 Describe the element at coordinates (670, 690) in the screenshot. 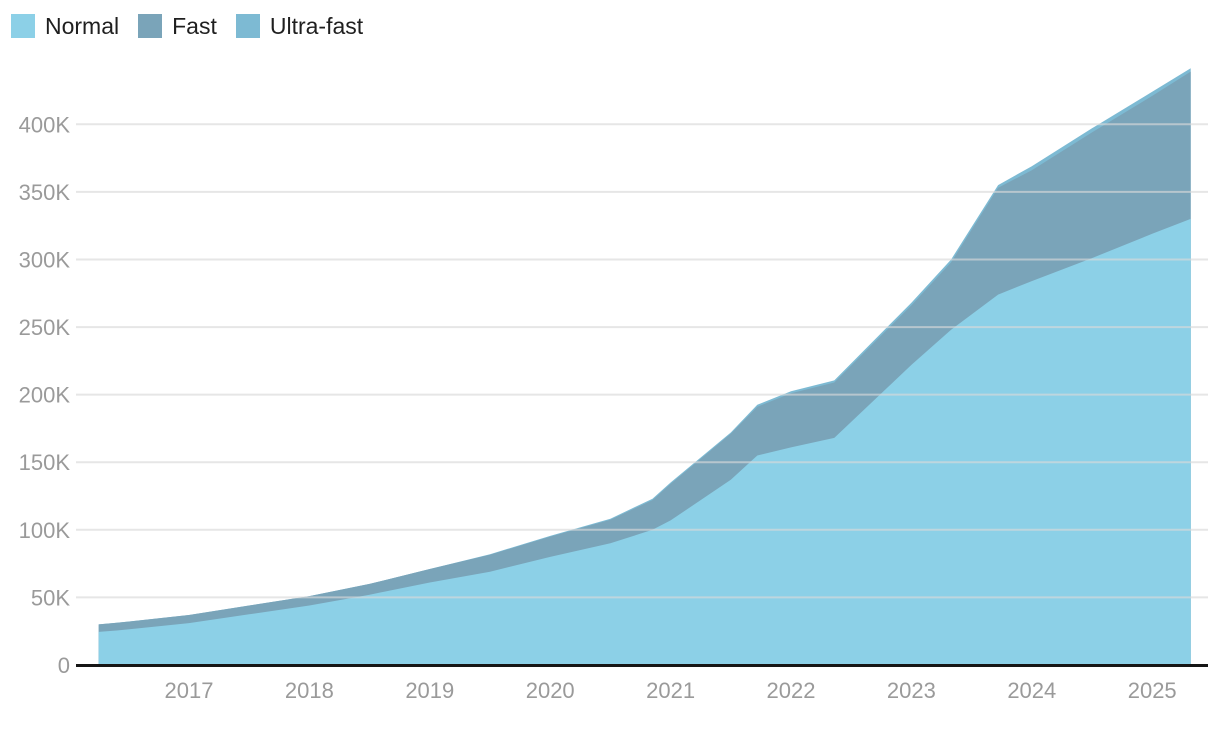

I see `x-tick-label: 2021` at that location.